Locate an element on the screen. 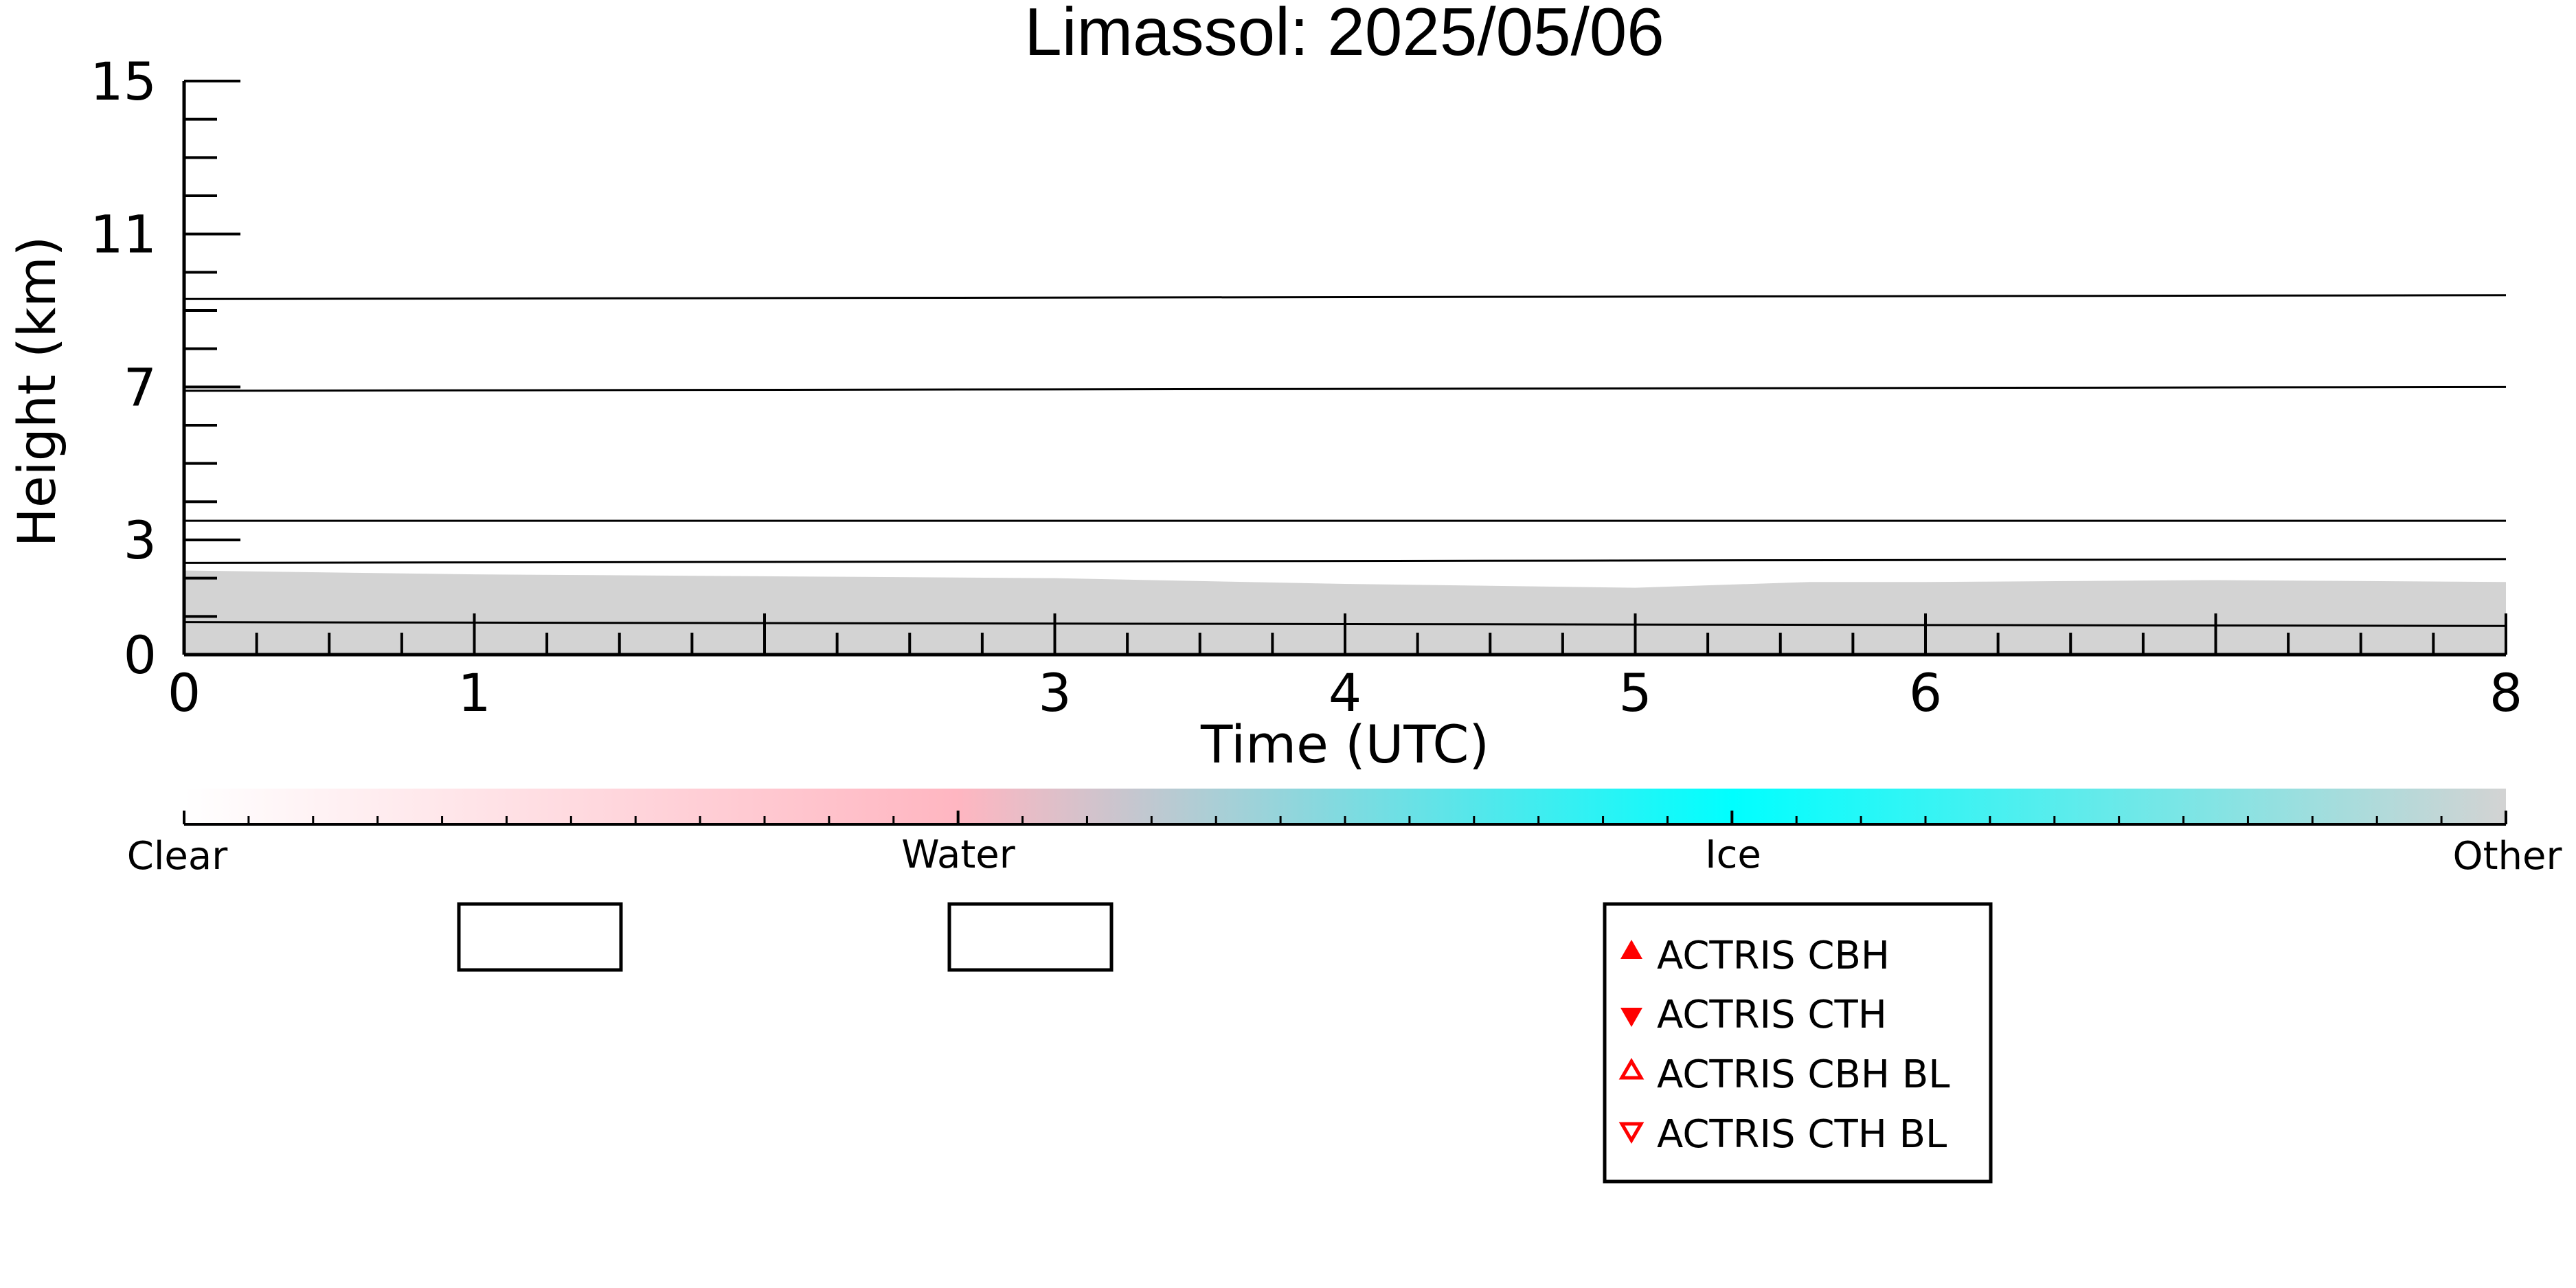  x-tick-label: 8 is located at coordinates (2505, 692).